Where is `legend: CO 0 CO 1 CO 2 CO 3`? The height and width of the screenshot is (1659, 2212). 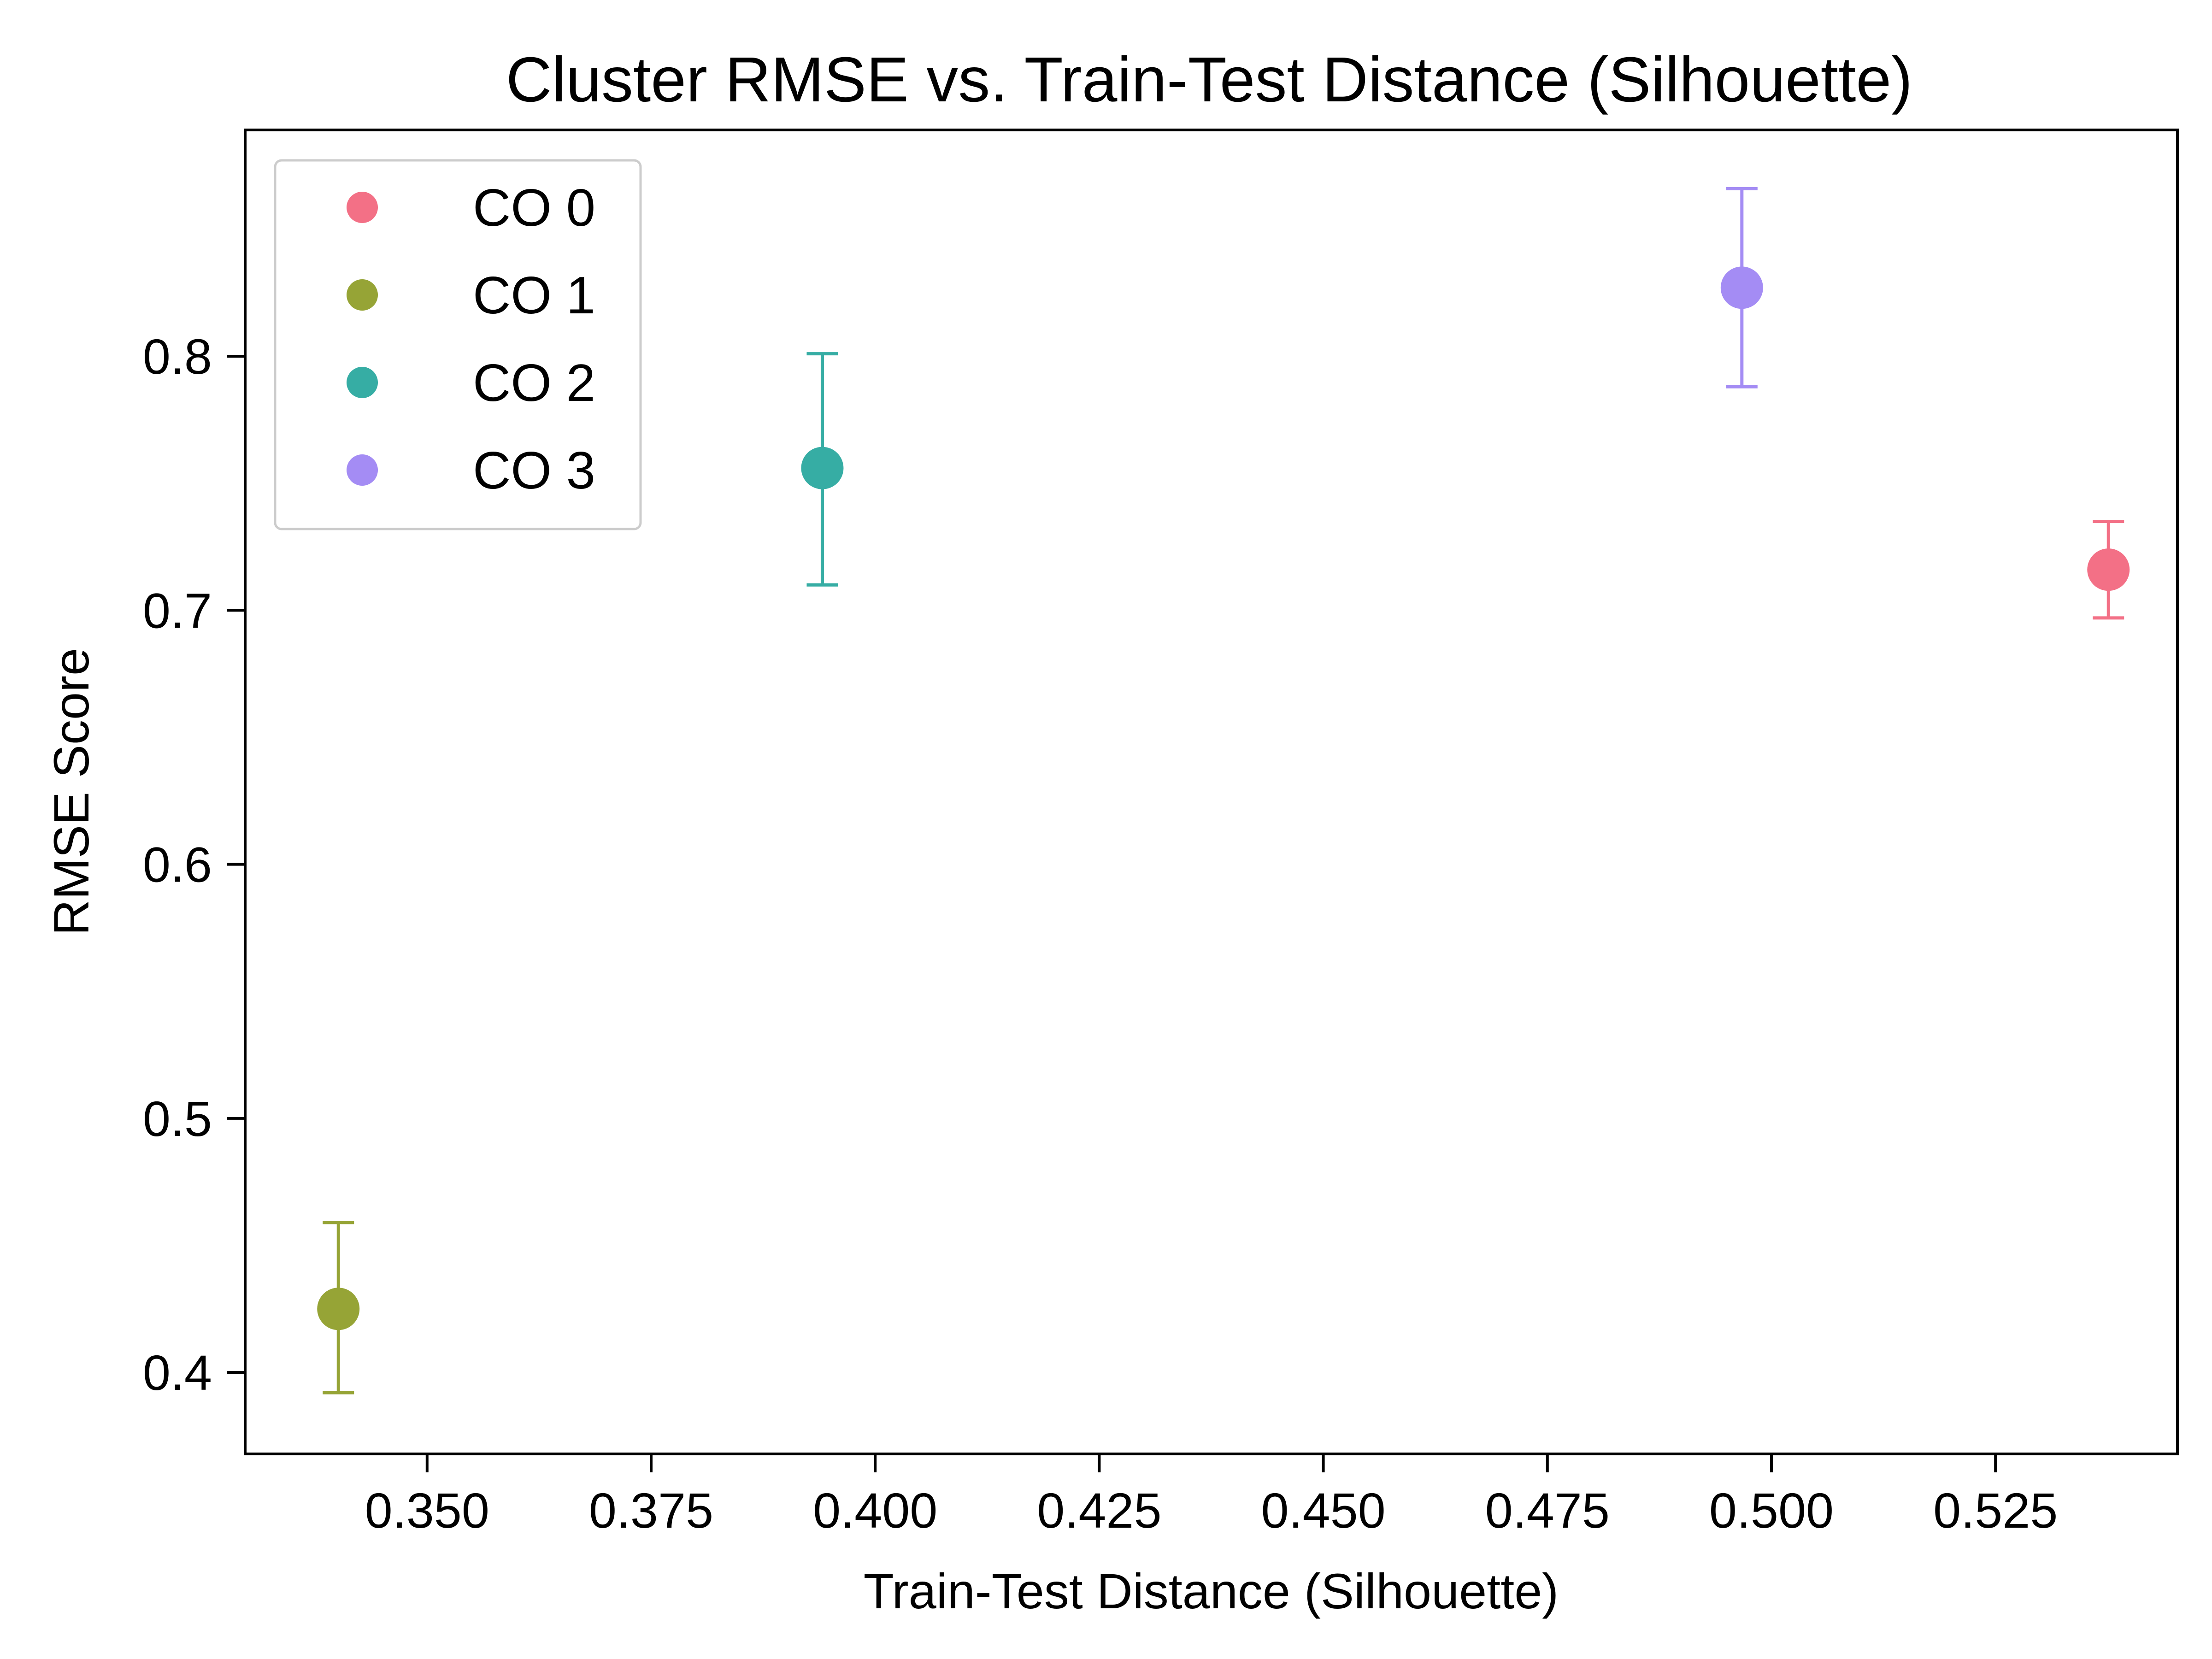
legend: CO 0 CO 1 CO 2 CO 3 is located at coordinates (458, 344).